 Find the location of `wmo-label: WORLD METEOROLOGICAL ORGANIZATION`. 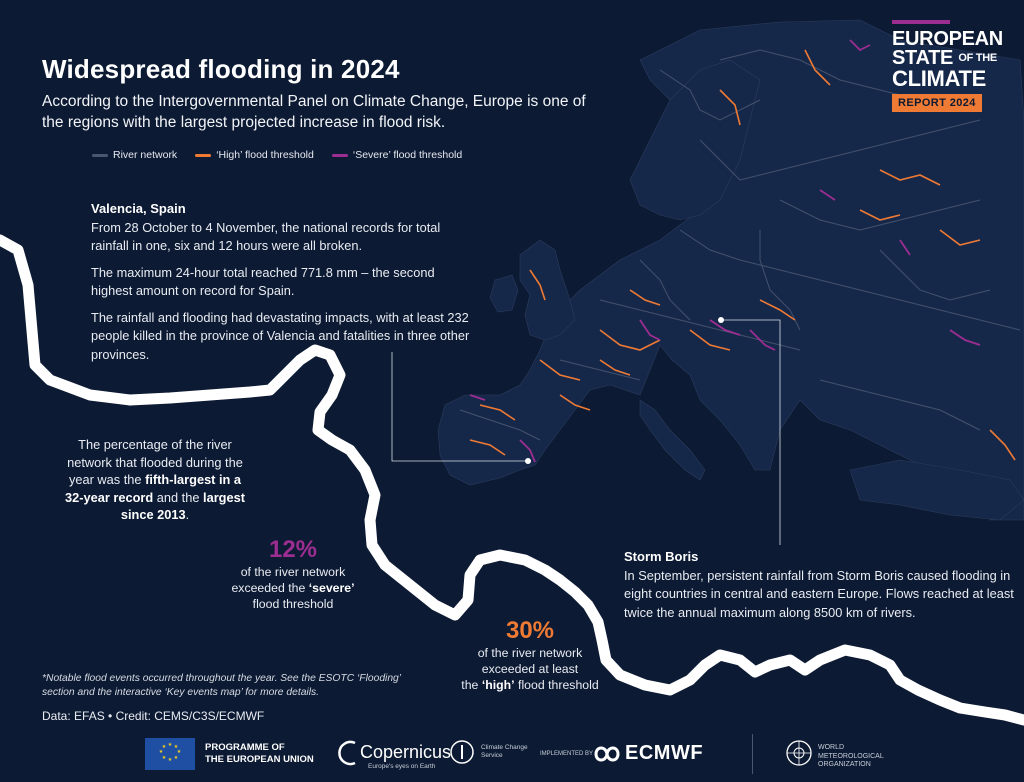

wmo-label: WORLD METEOROLOGICAL ORGANIZATION is located at coordinates (851, 756).